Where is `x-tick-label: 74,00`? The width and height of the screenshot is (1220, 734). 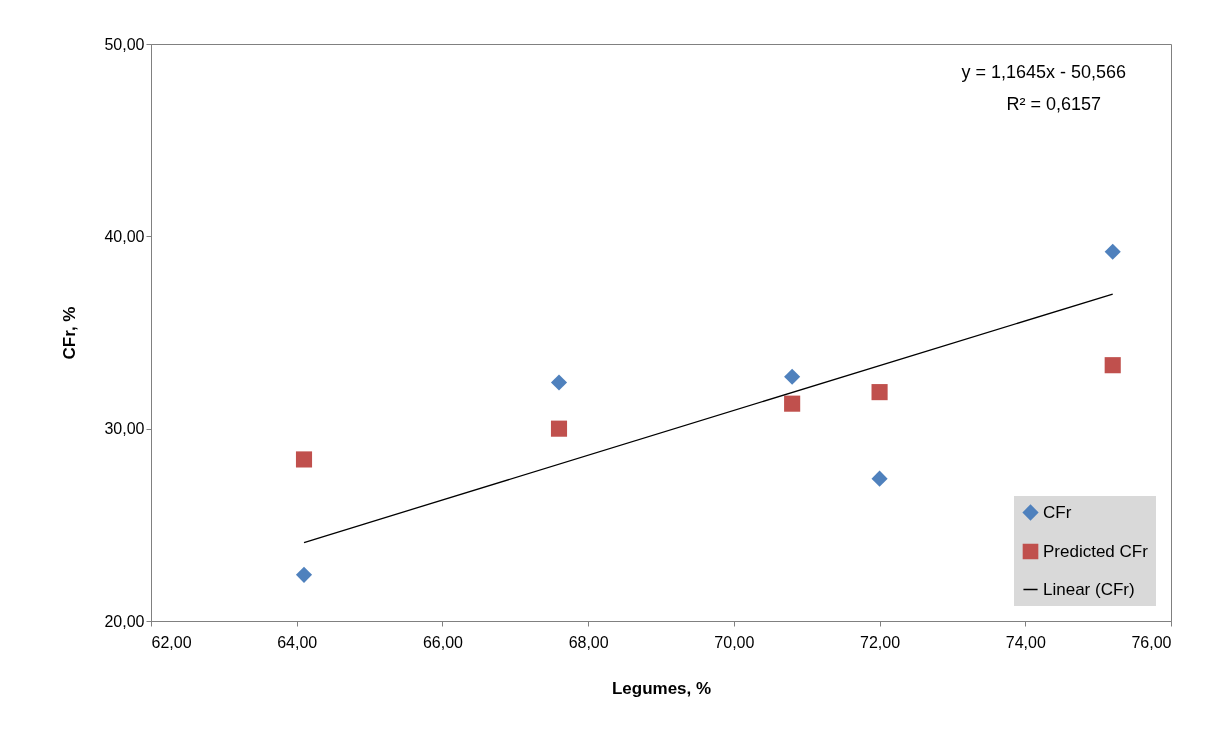 x-tick-label: 74,00 is located at coordinates (1025, 642).